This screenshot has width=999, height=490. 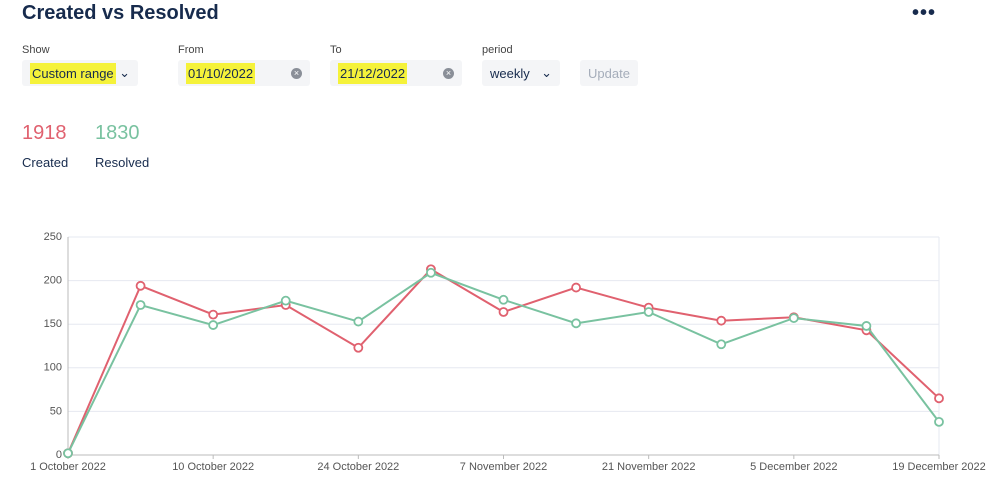 I want to click on y-tick-label: 50, so click(x=56, y=411).